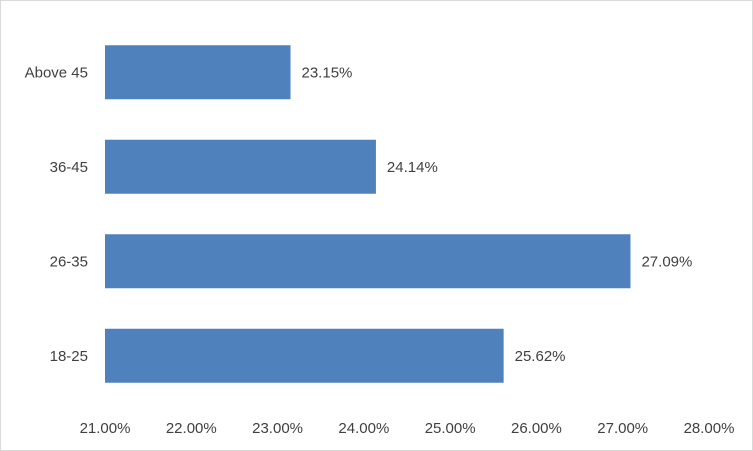 Image resolution: width=753 pixels, height=451 pixels. I want to click on category-label: 26-35, so click(69, 261).